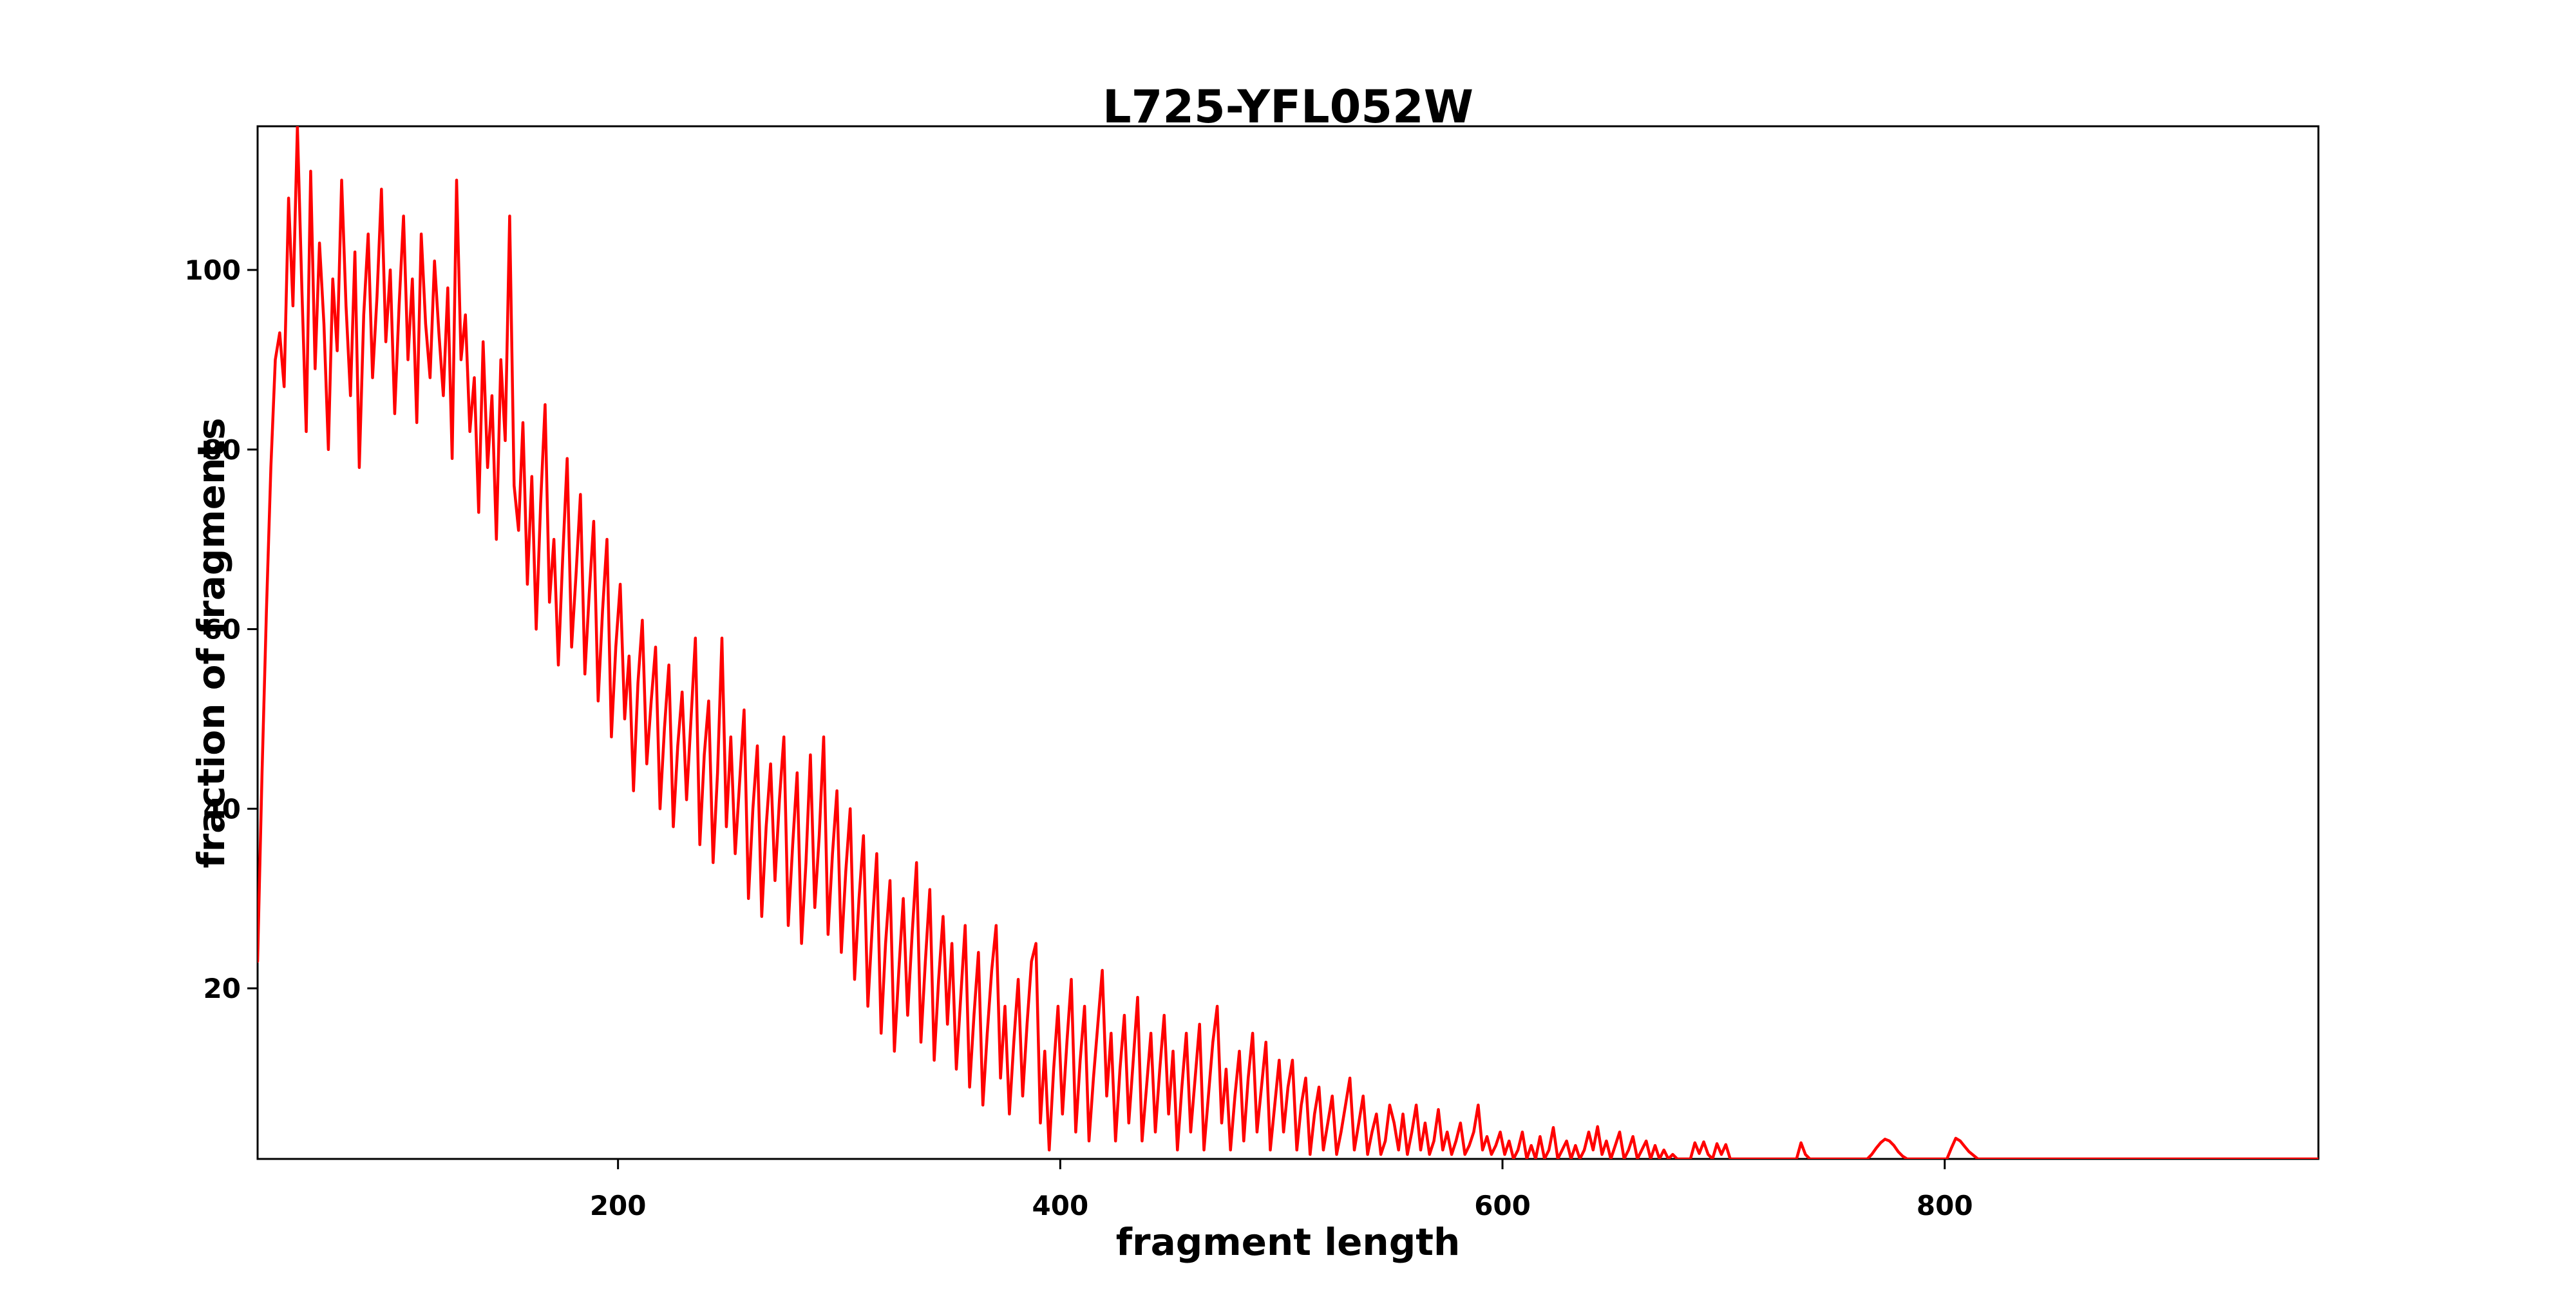 The image size is (2576, 1291). What do you see at coordinates (1502, 1205) in the screenshot?
I see `x-tick-label: 600` at bounding box center [1502, 1205].